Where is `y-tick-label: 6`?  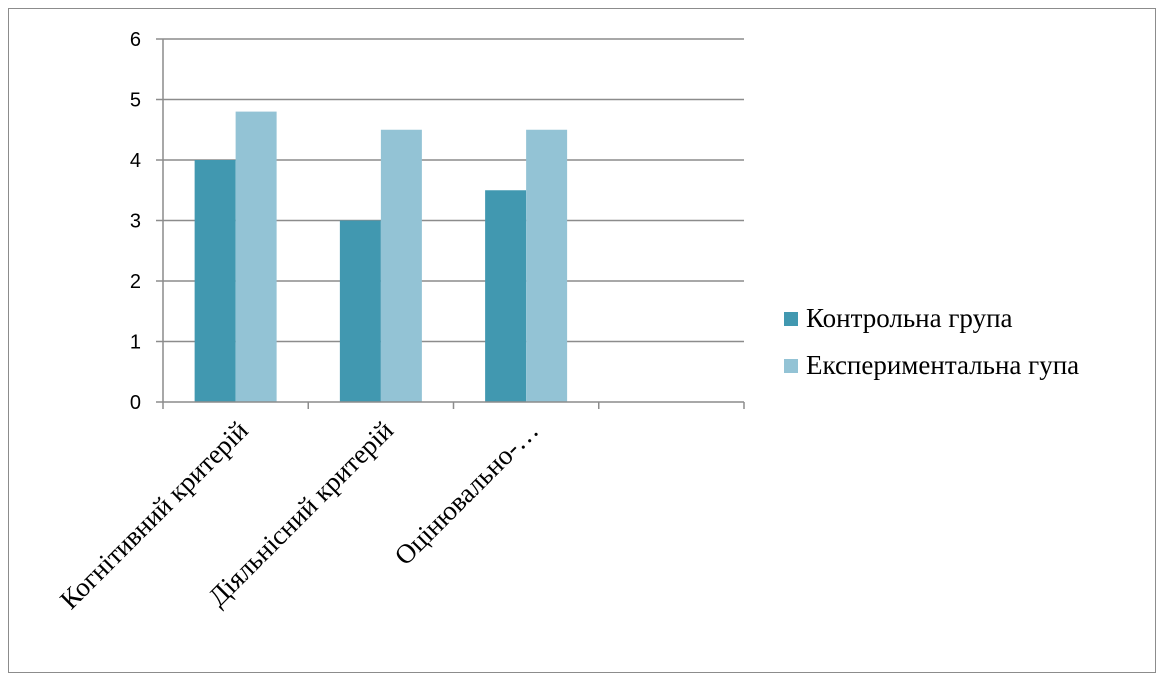
y-tick-label: 6 is located at coordinates (135, 40).